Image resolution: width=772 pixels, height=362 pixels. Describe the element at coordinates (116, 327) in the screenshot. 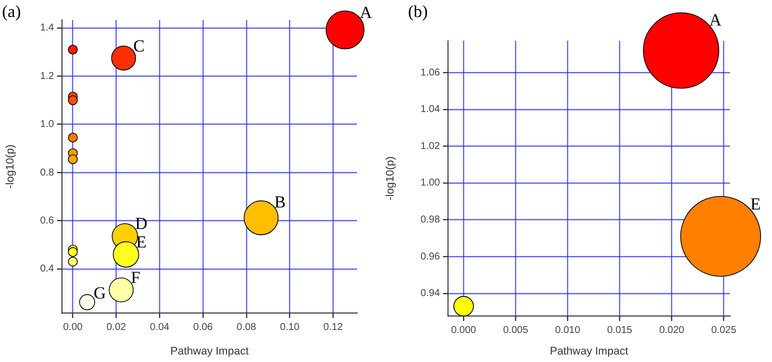

I see `x-tick-label: 0.02` at that location.